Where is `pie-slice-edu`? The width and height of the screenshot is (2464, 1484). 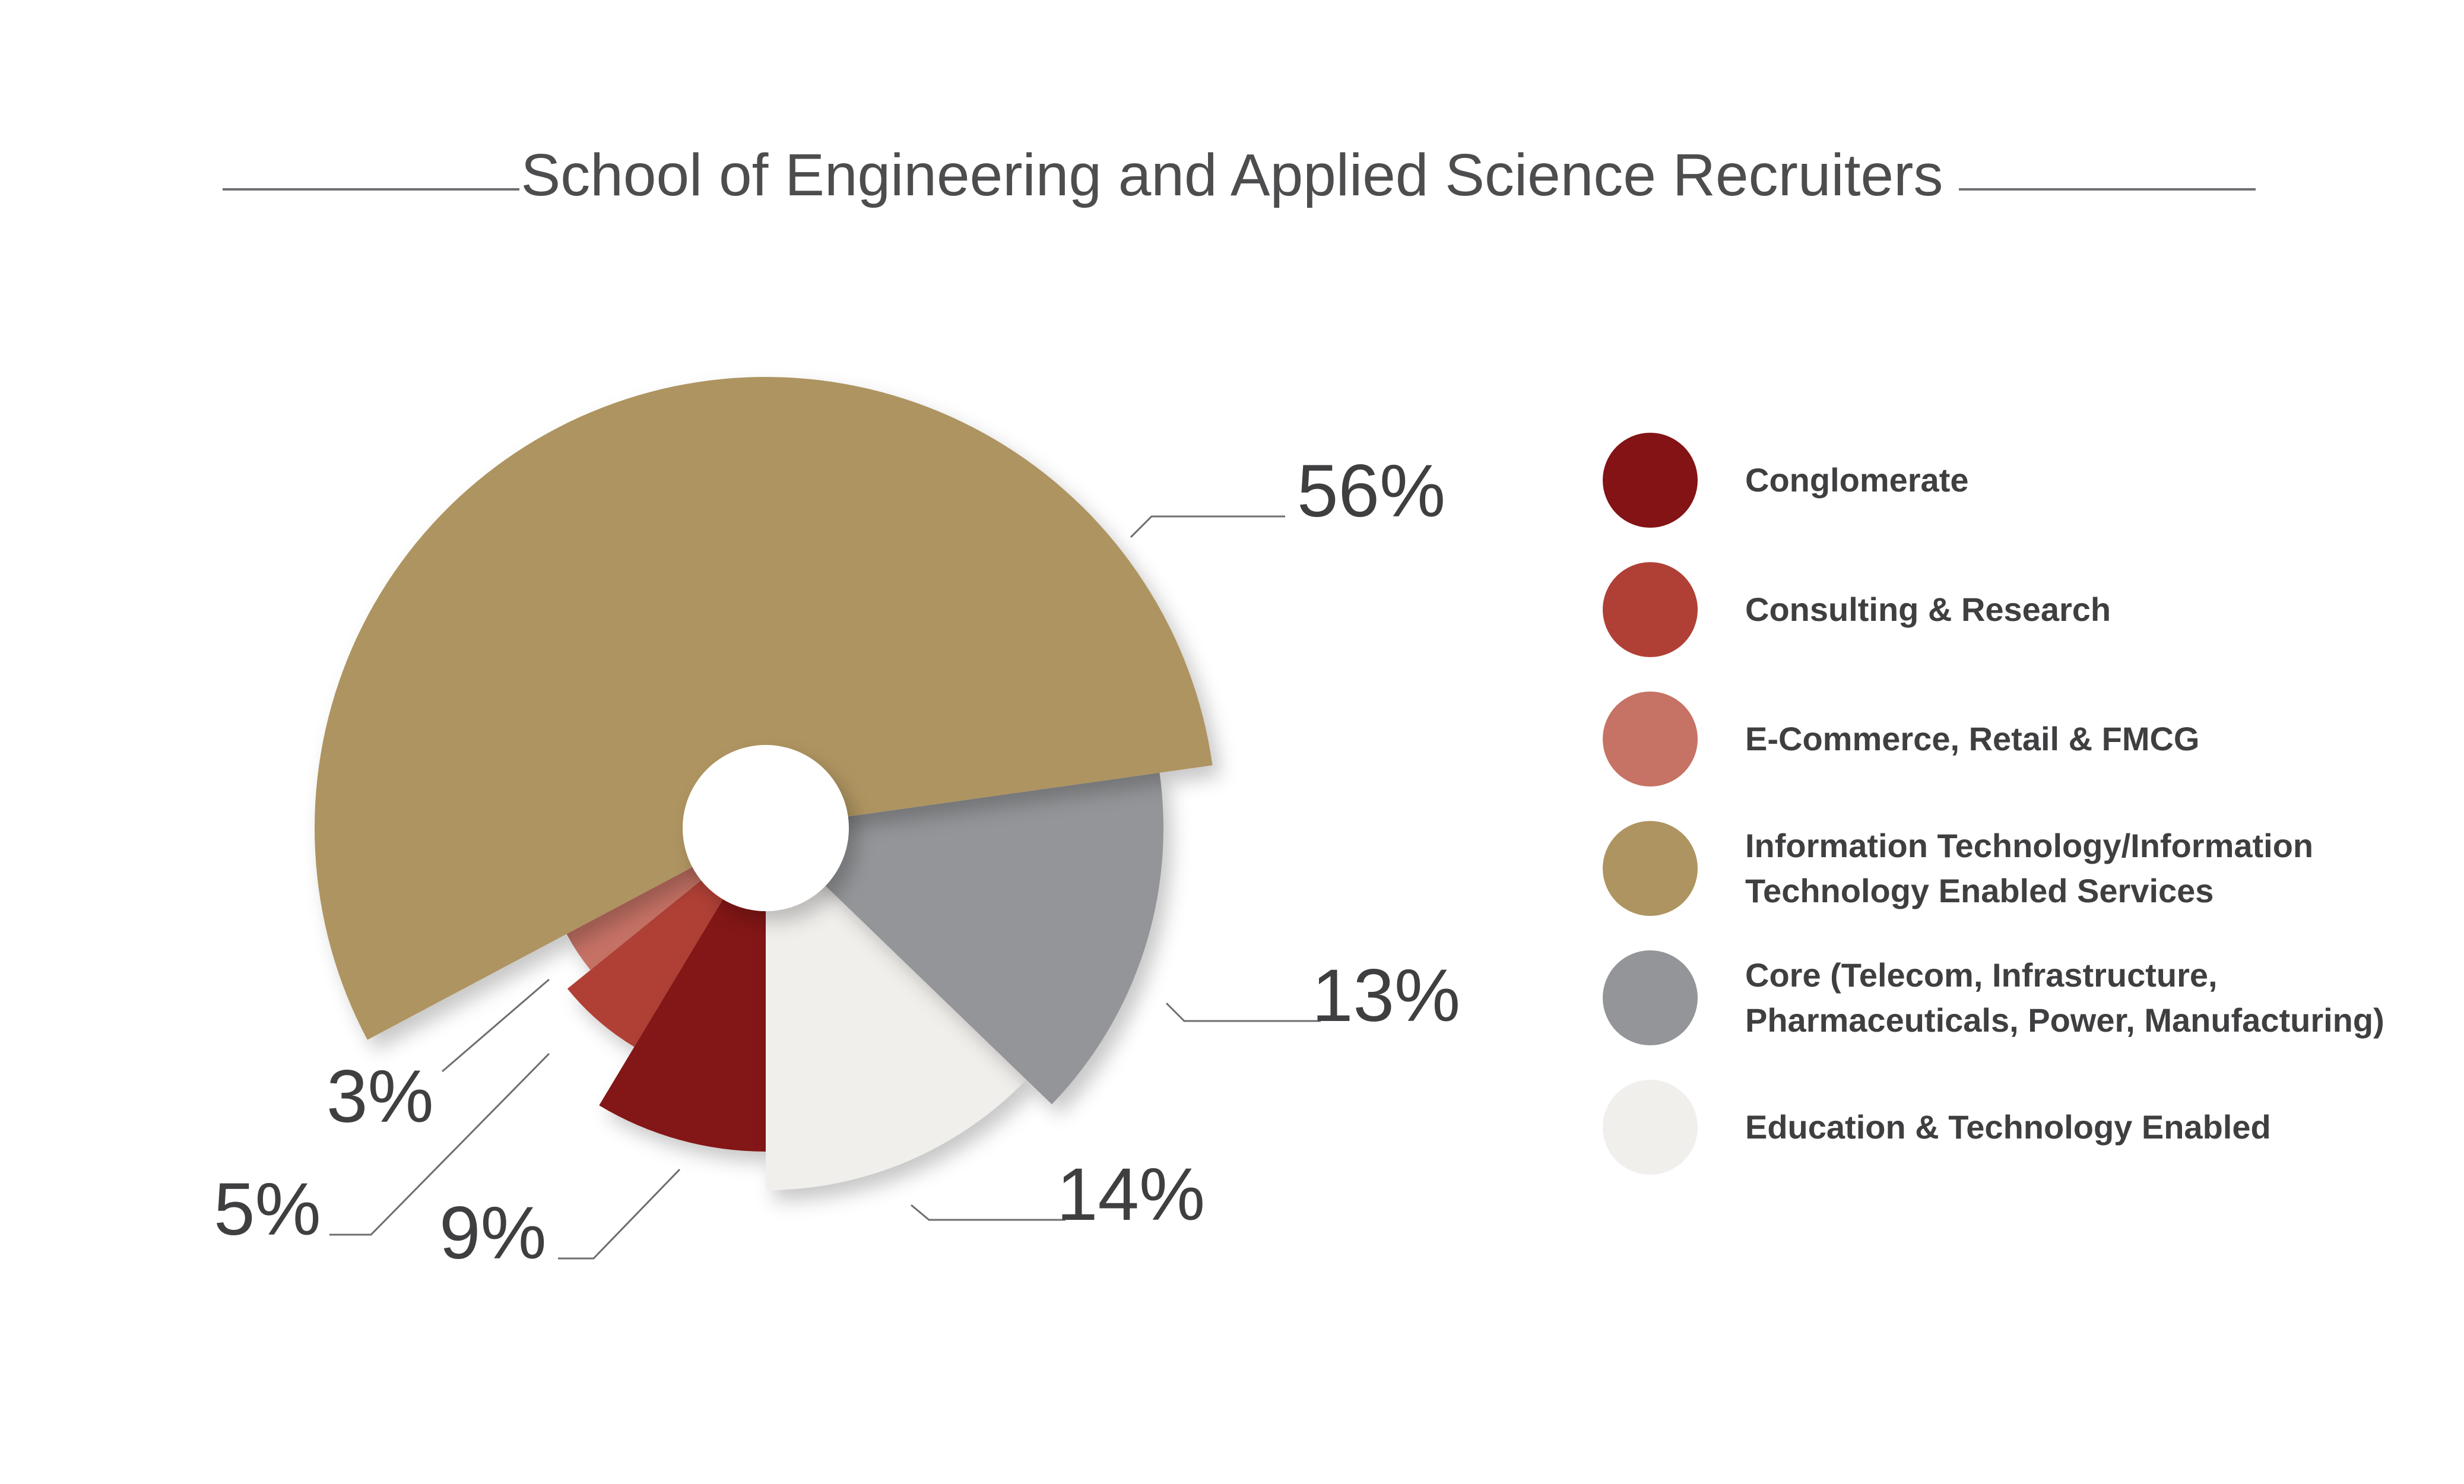
pie-slice-edu is located at coordinates (896, 1009).